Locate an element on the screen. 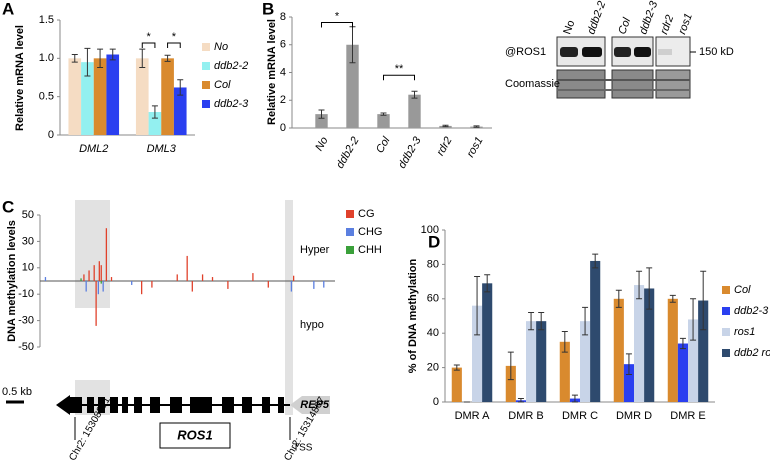  panel-label: B is located at coordinates (268, 9).